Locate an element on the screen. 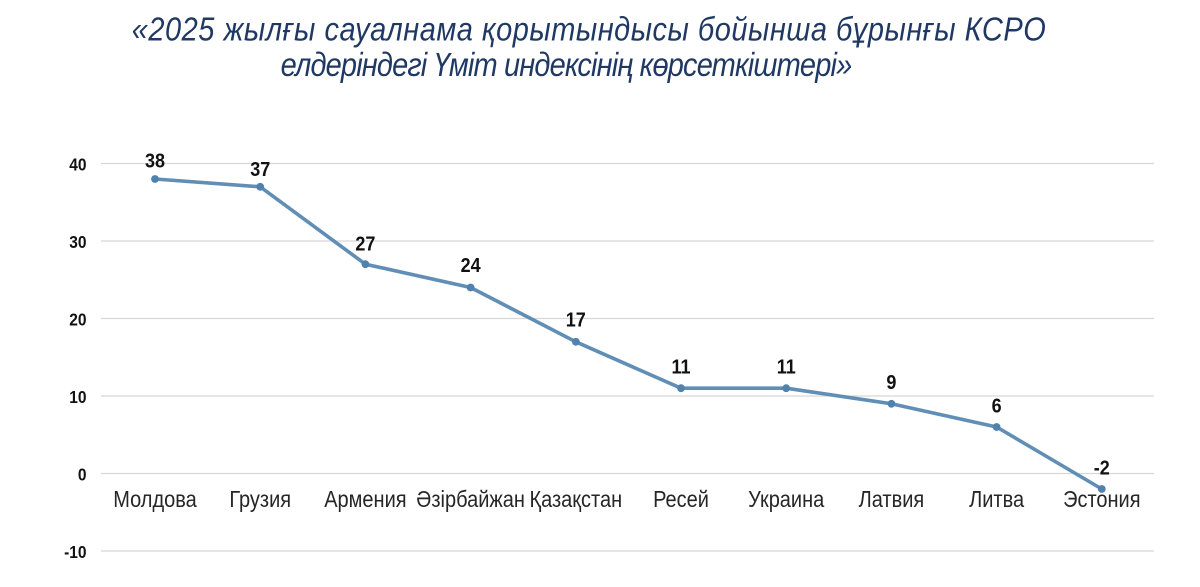 The height and width of the screenshot is (587, 1200). svg-text: 9 is located at coordinates (891, 382).